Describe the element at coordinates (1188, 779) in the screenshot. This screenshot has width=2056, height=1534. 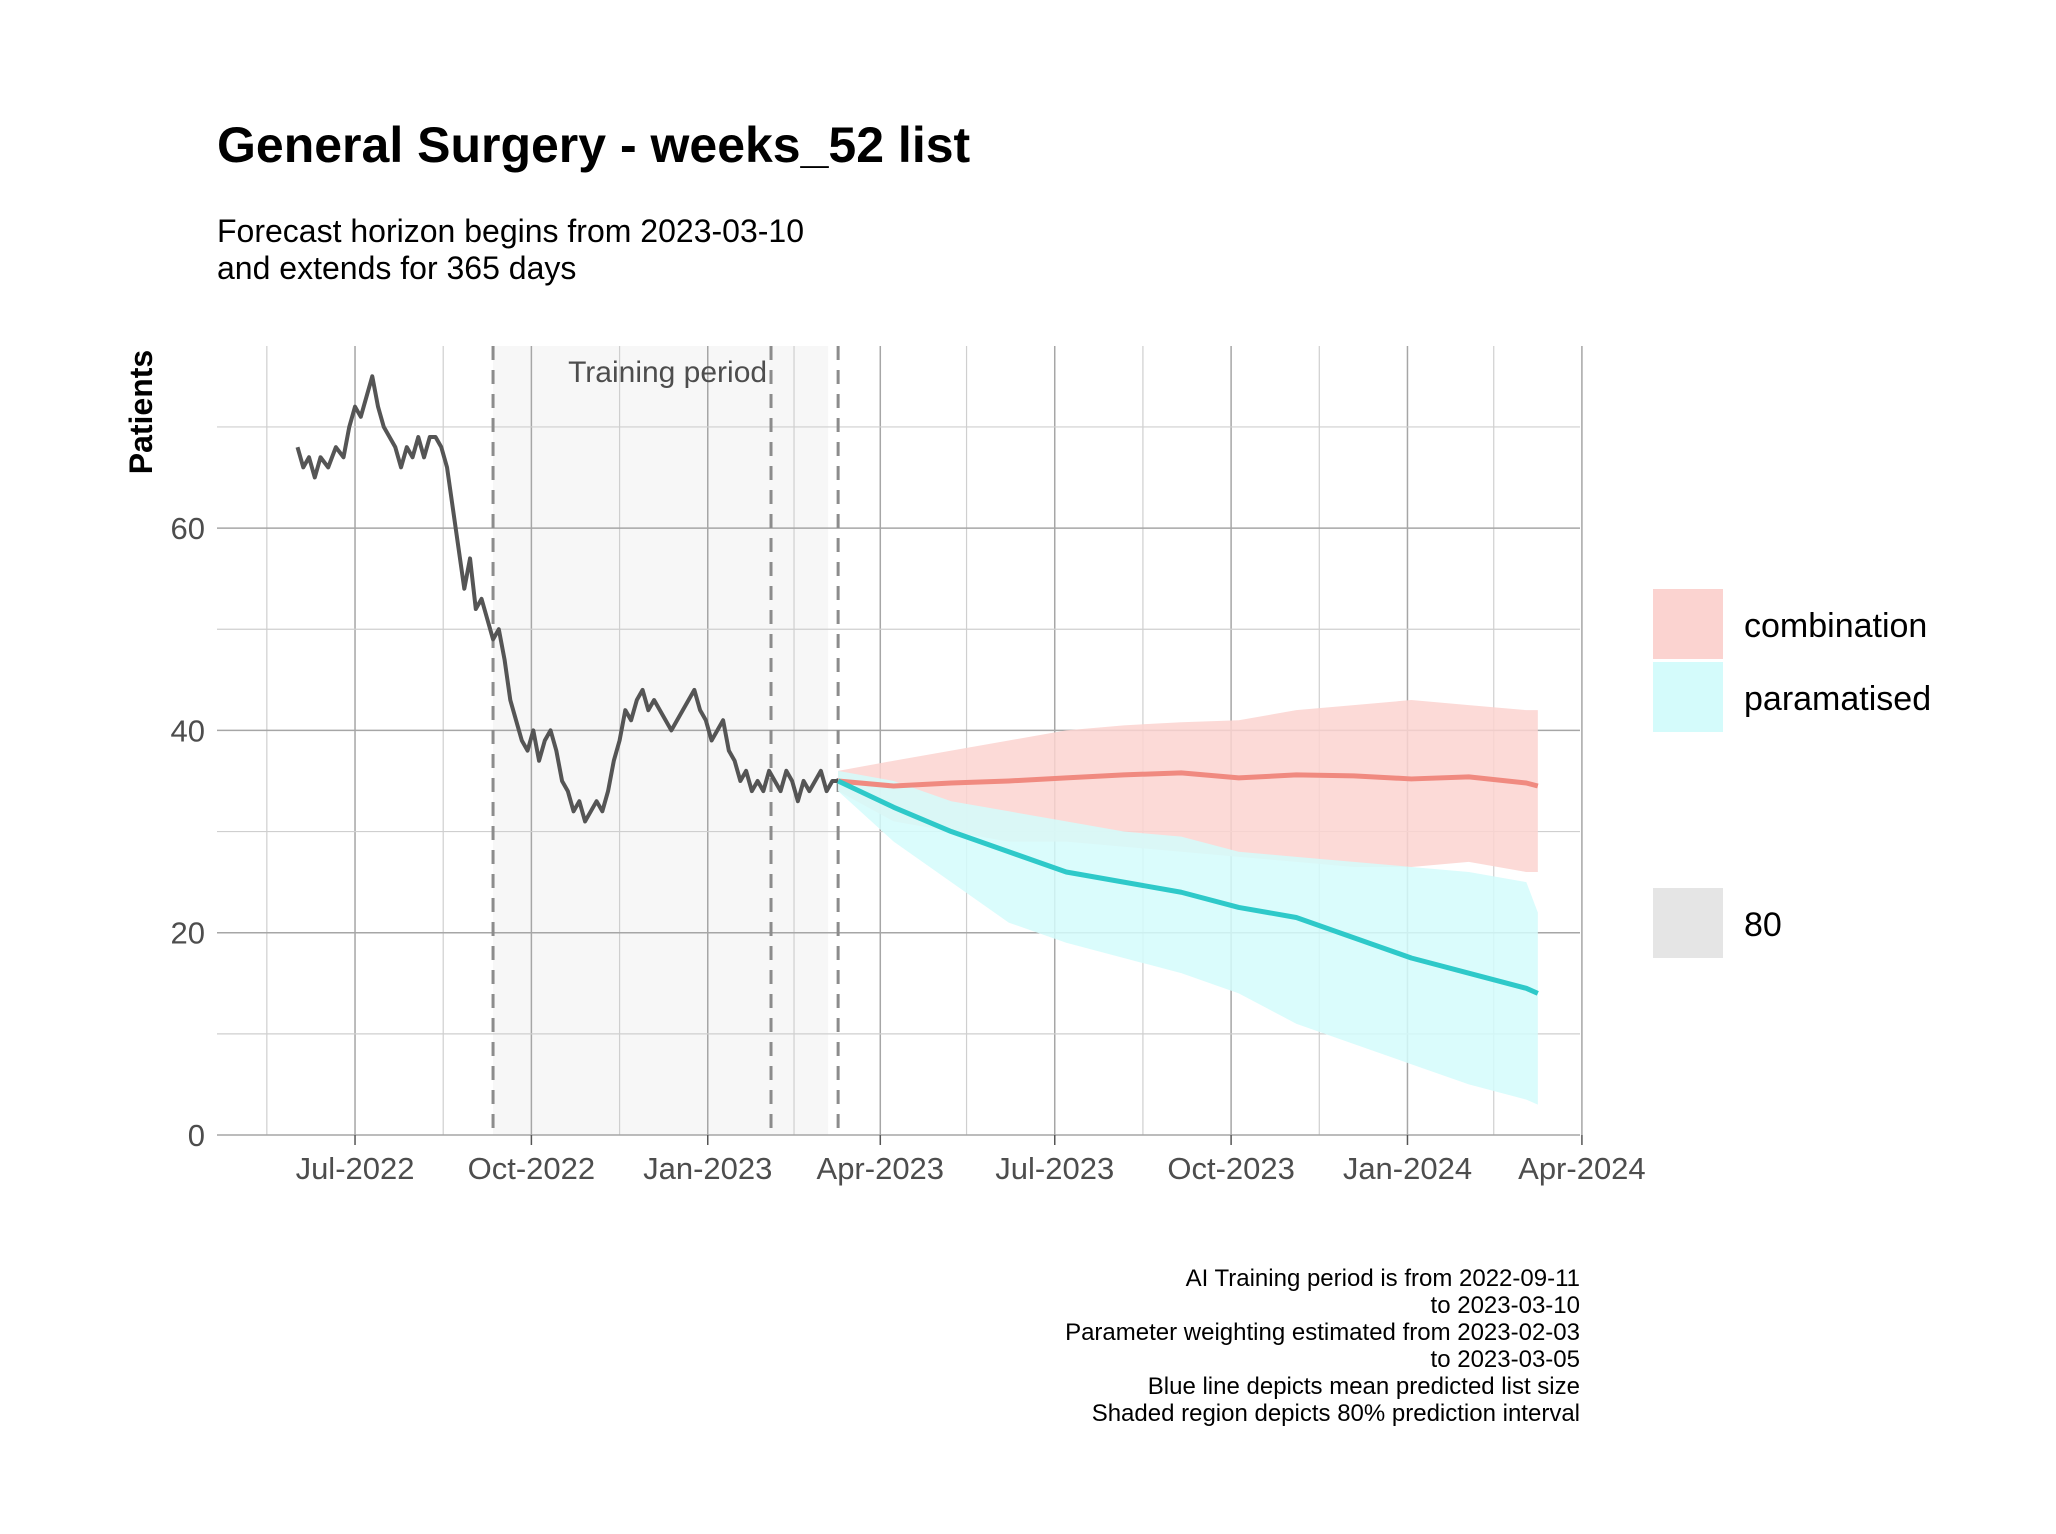
I see `line-combination` at that location.